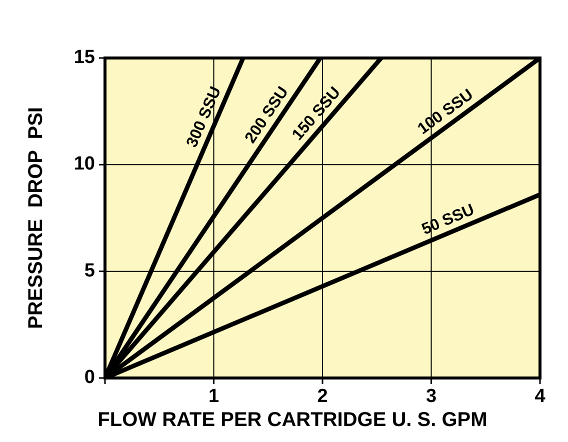 The height and width of the screenshot is (442, 568). Describe the element at coordinates (540, 396) in the screenshot. I see `x-tick-label: 4` at that location.